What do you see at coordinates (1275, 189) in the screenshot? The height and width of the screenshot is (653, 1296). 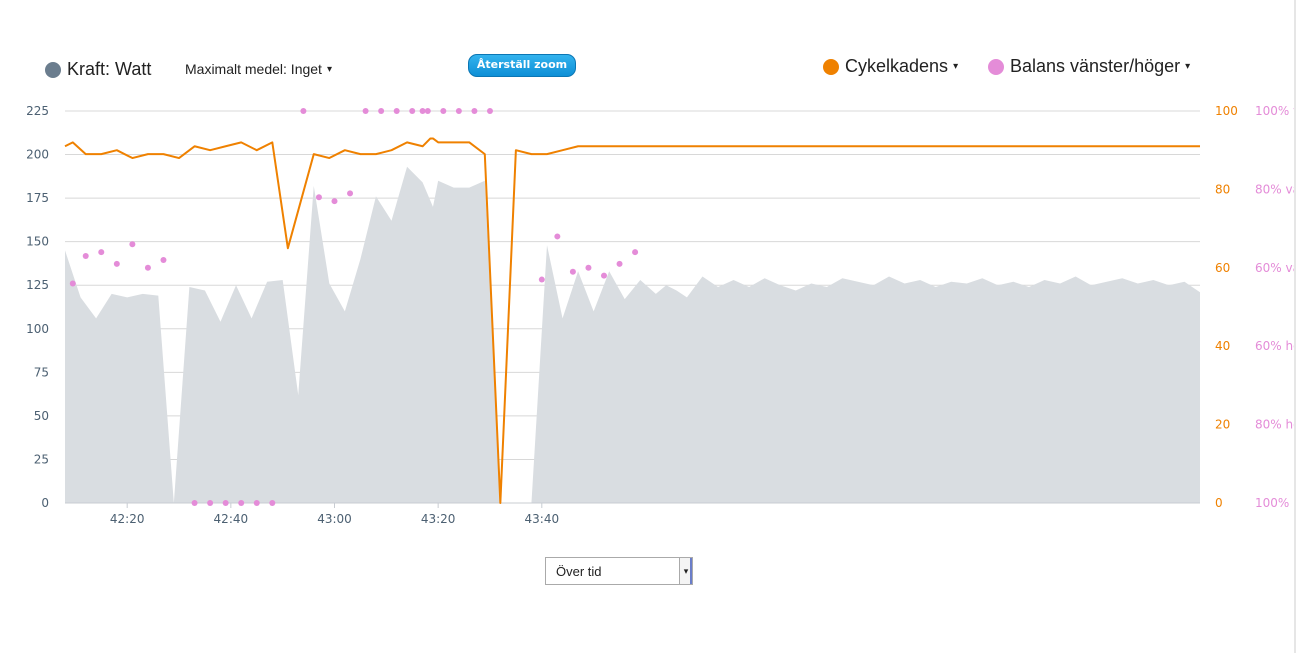 I see `balance-axis-tick-label: 80% vä` at bounding box center [1275, 189].